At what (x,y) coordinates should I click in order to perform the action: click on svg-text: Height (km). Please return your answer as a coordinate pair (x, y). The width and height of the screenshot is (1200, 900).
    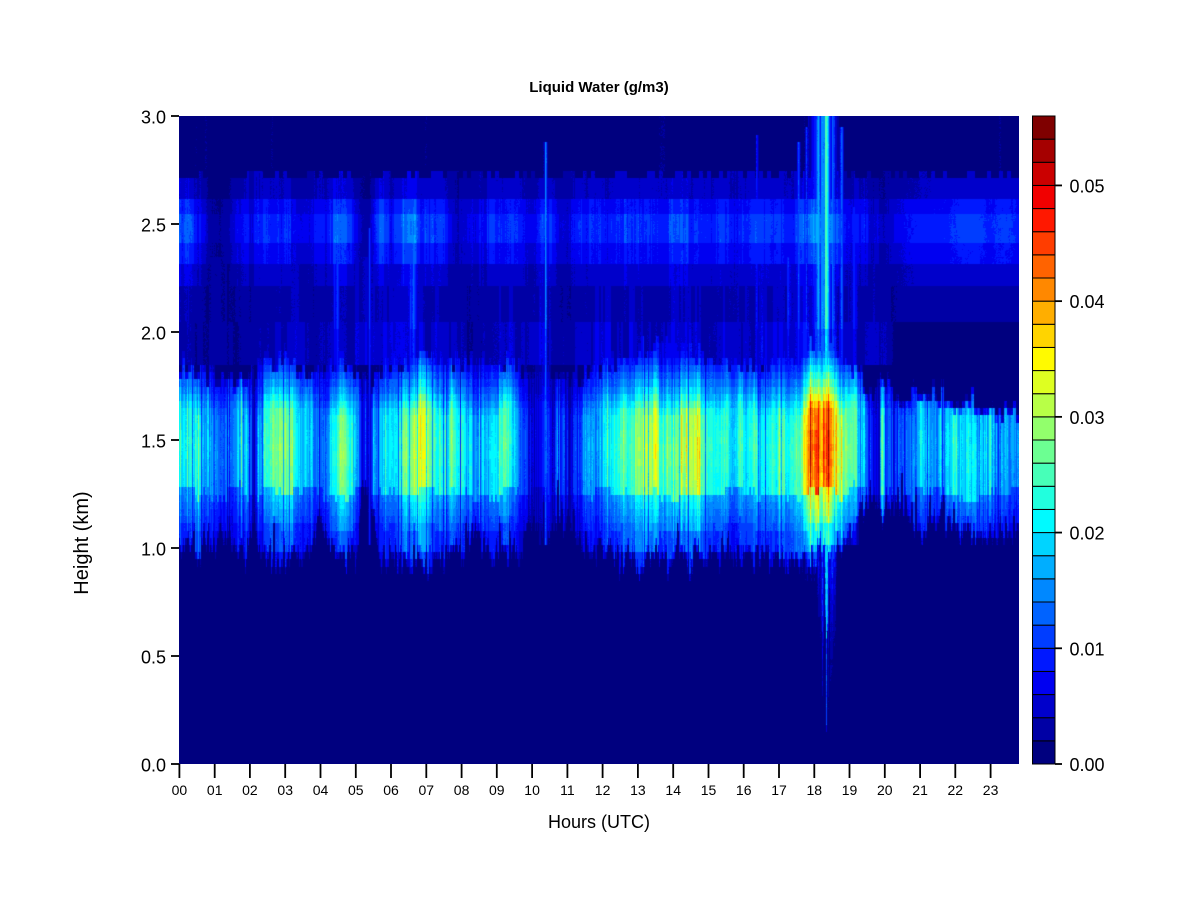
    Looking at the image, I should click on (82, 542).